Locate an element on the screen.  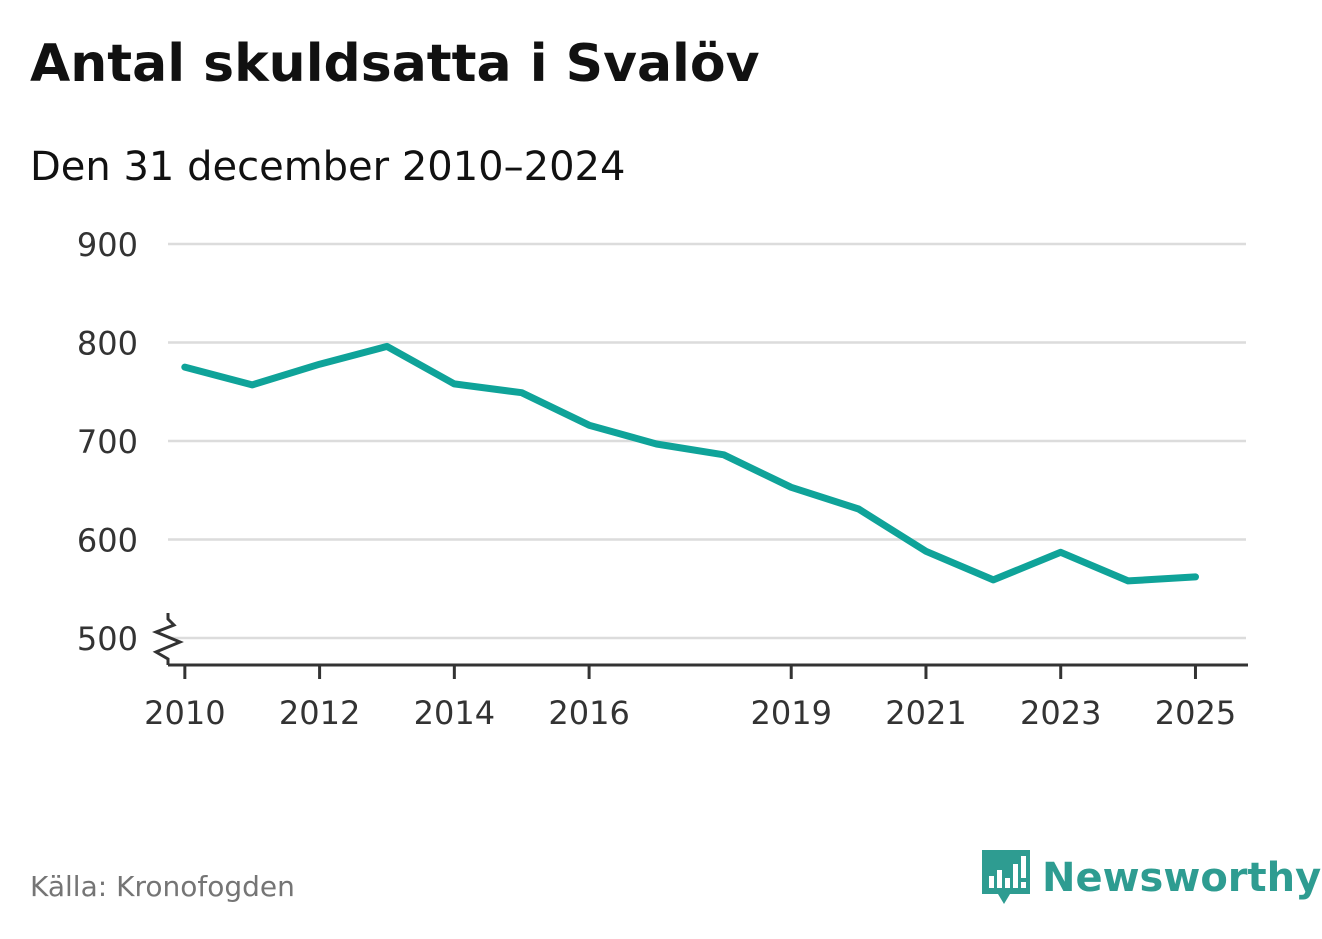
axis-break-icon is located at coordinates (167, 639).